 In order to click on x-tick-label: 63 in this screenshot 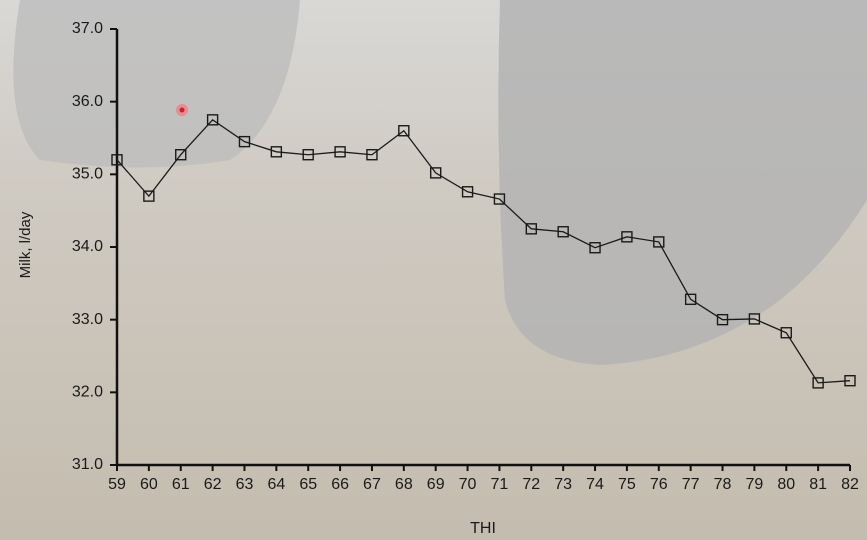, I will do `click(245, 484)`.